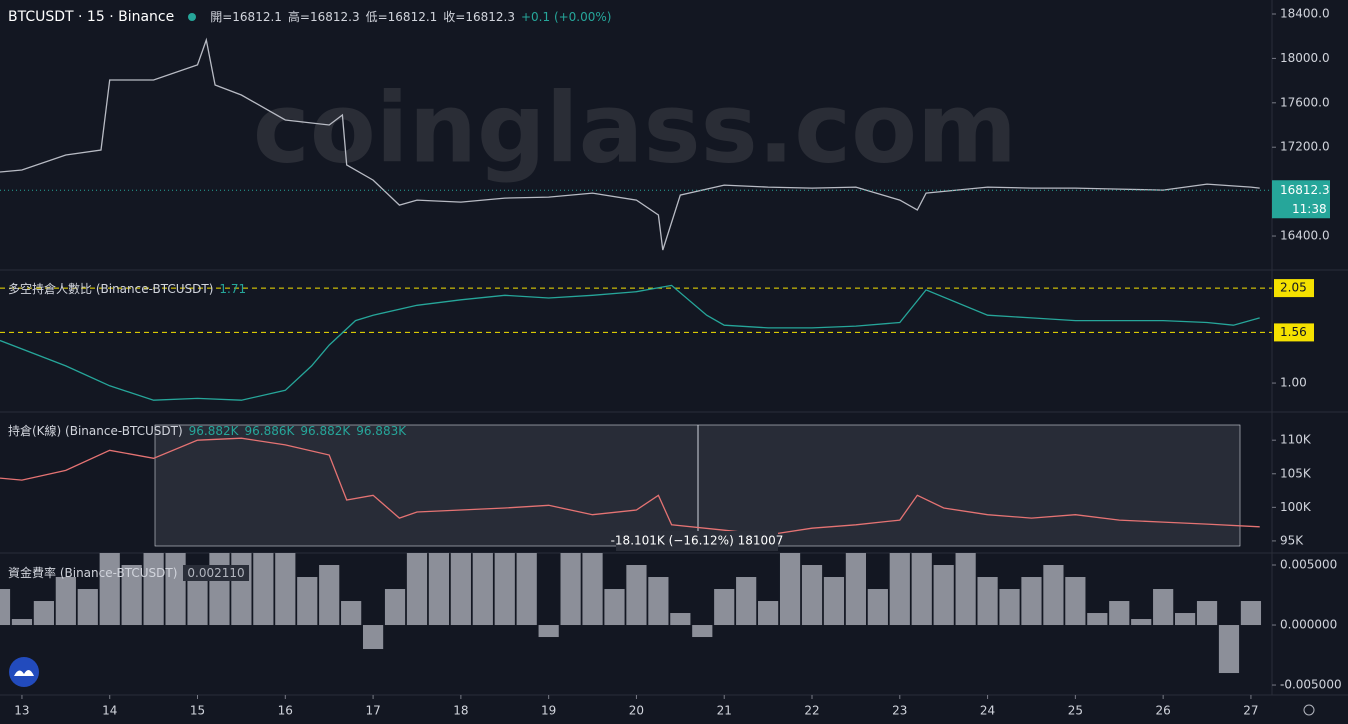  Describe the element at coordinates (381, 430) in the screenshot. I see `legend-value: 96.883K` at that location.